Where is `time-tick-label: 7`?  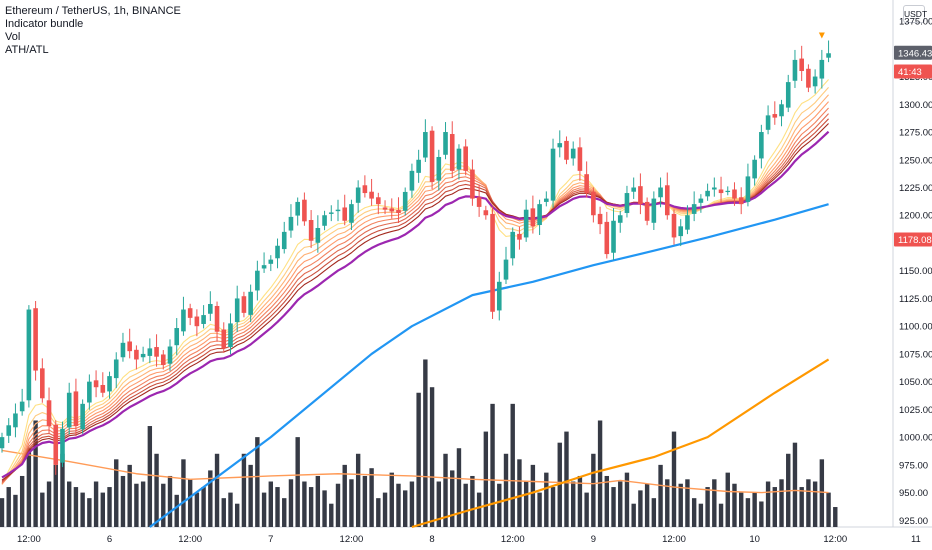
time-tick-label: 7 is located at coordinates (270, 539).